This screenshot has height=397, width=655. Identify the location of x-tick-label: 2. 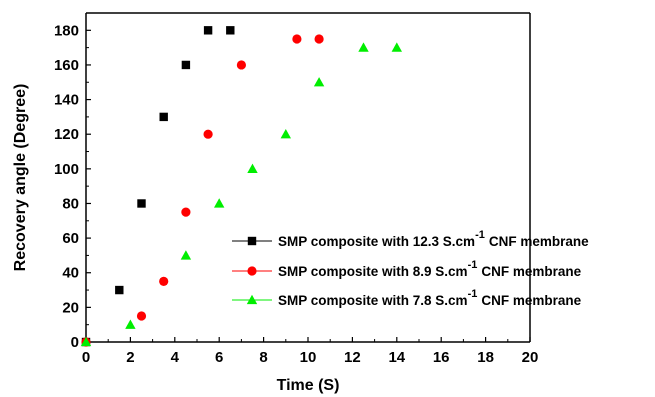
(130, 357).